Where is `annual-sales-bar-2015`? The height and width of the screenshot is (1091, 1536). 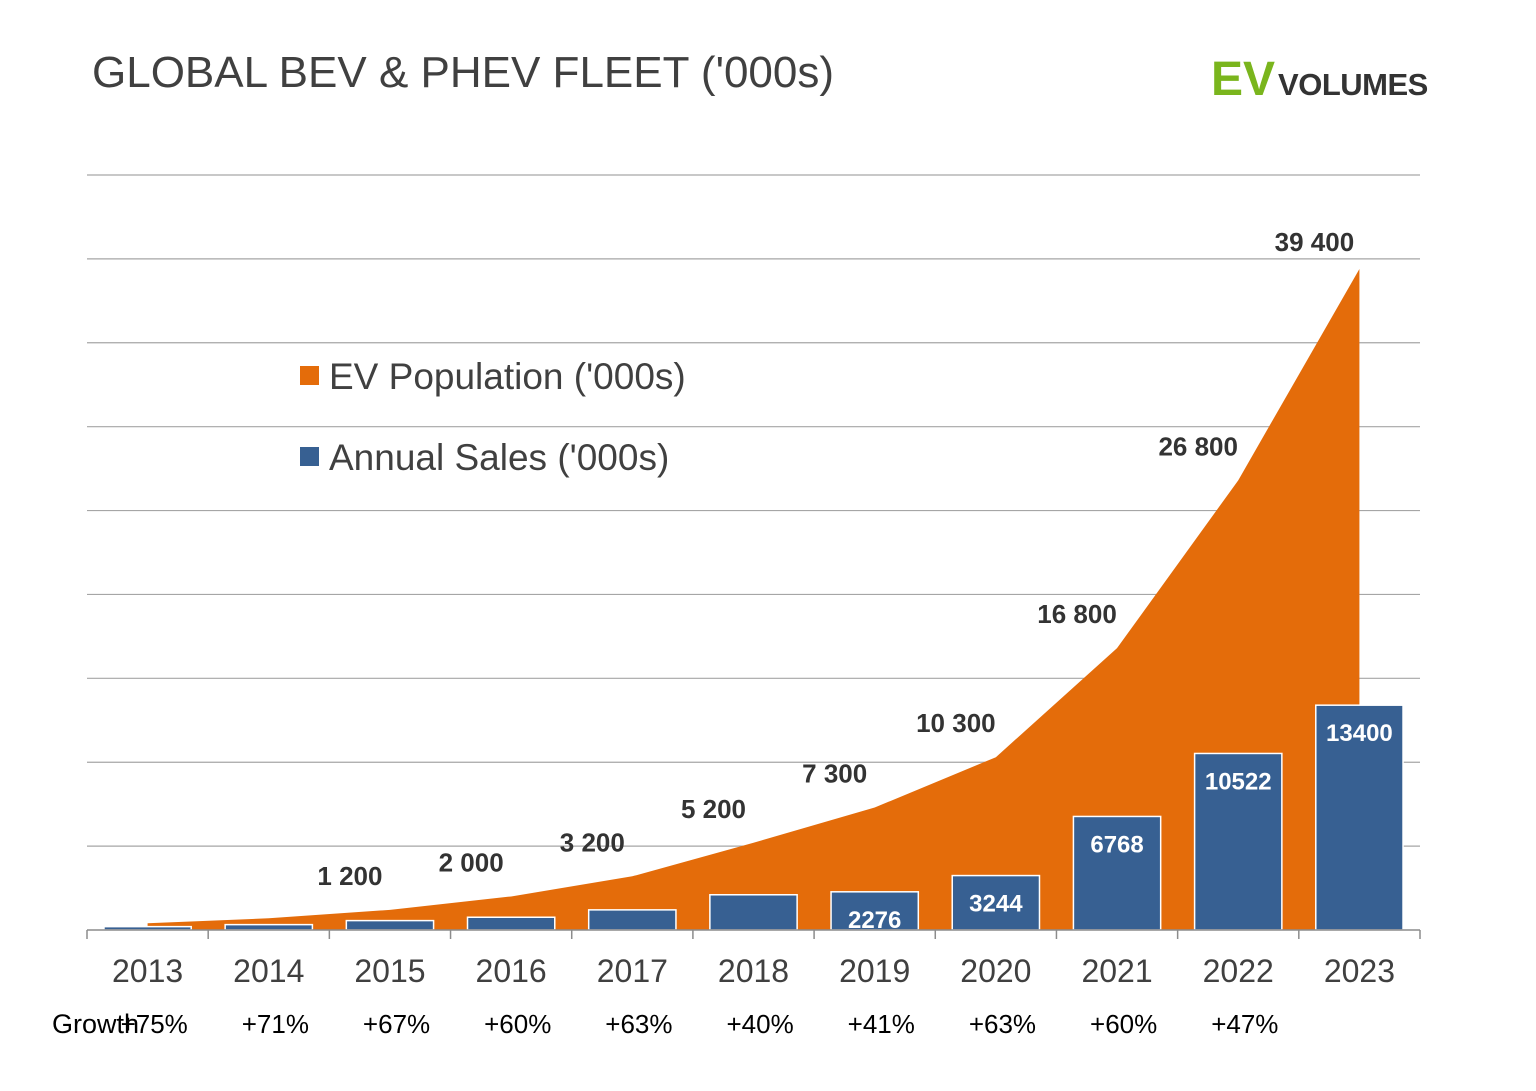
annual-sales-bar-2015 is located at coordinates (390, 925).